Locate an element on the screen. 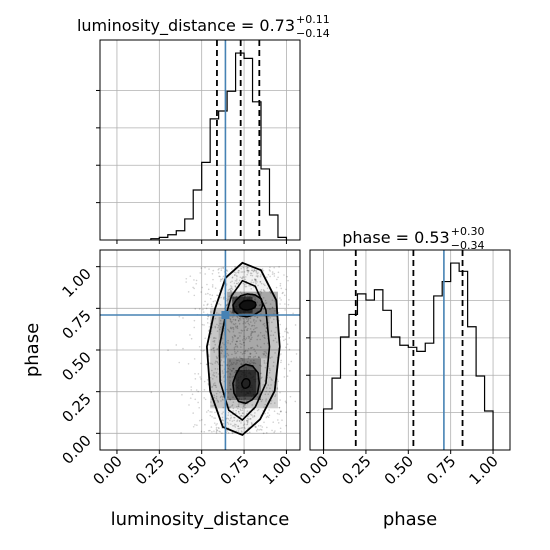  phase-xtick-label: 0.00 is located at coordinates (314, 470).